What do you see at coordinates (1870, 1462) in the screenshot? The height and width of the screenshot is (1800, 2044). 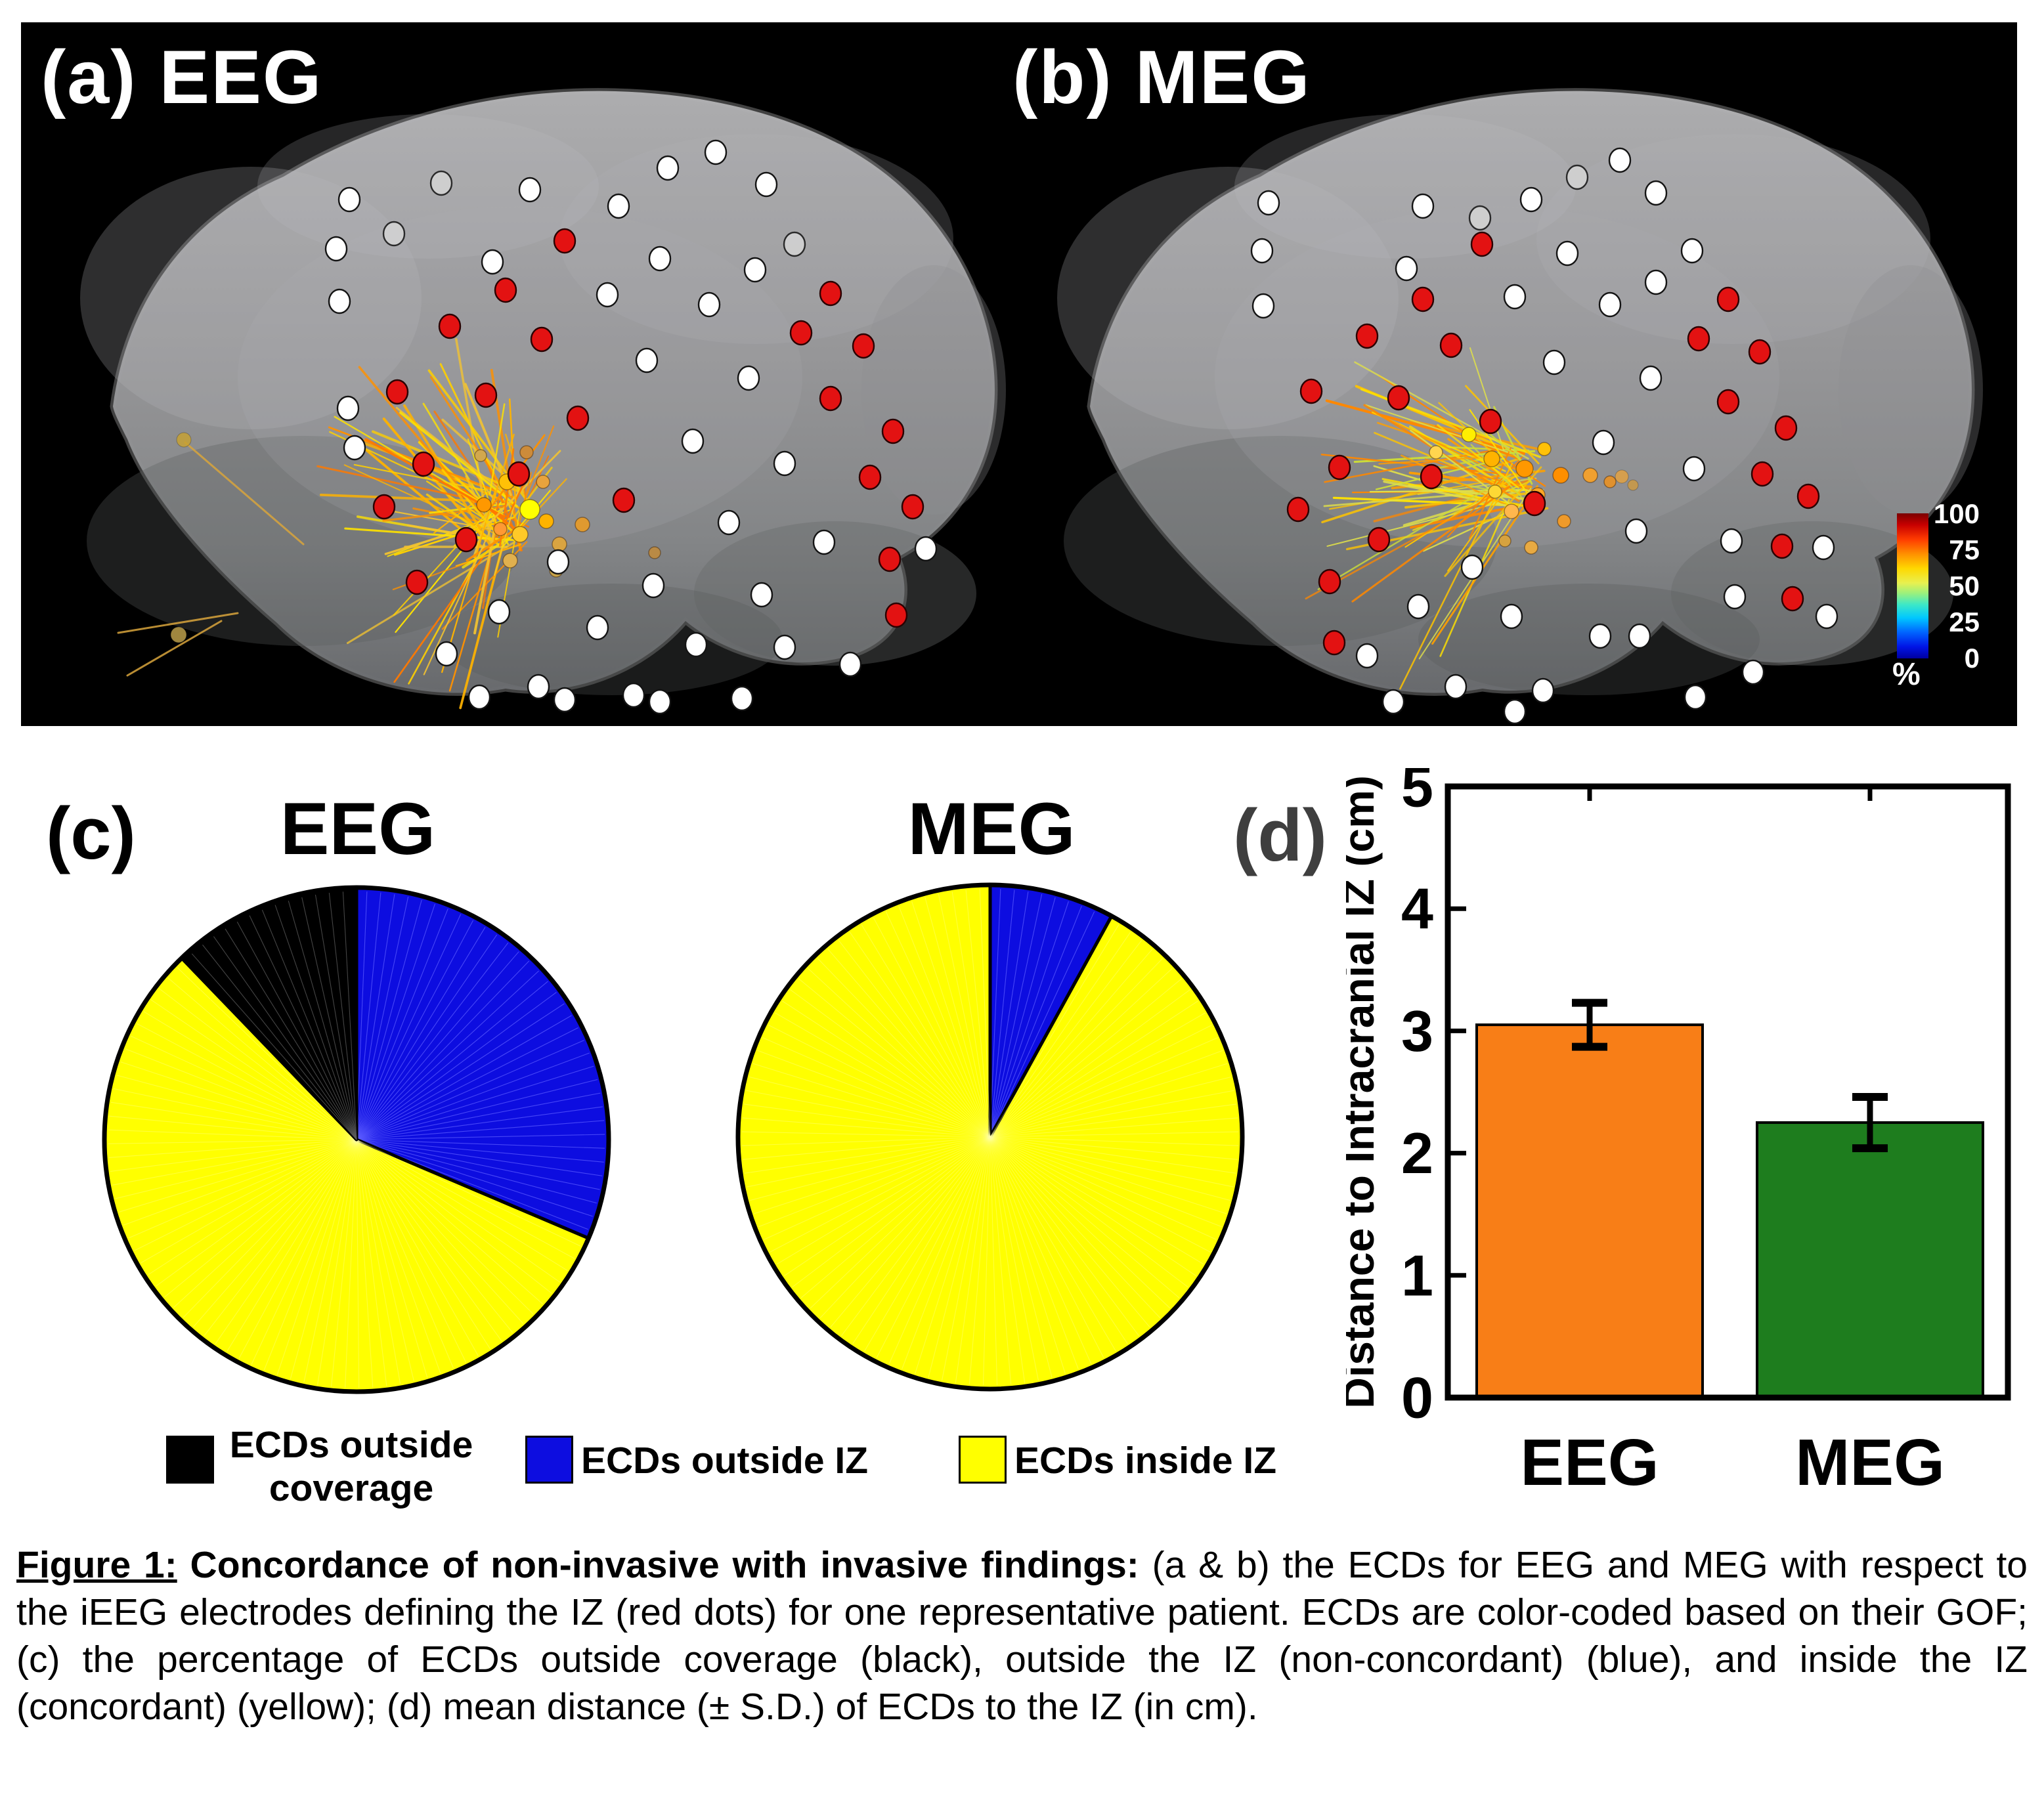 I see `x-category-label-meg: MEG` at bounding box center [1870, 1462].